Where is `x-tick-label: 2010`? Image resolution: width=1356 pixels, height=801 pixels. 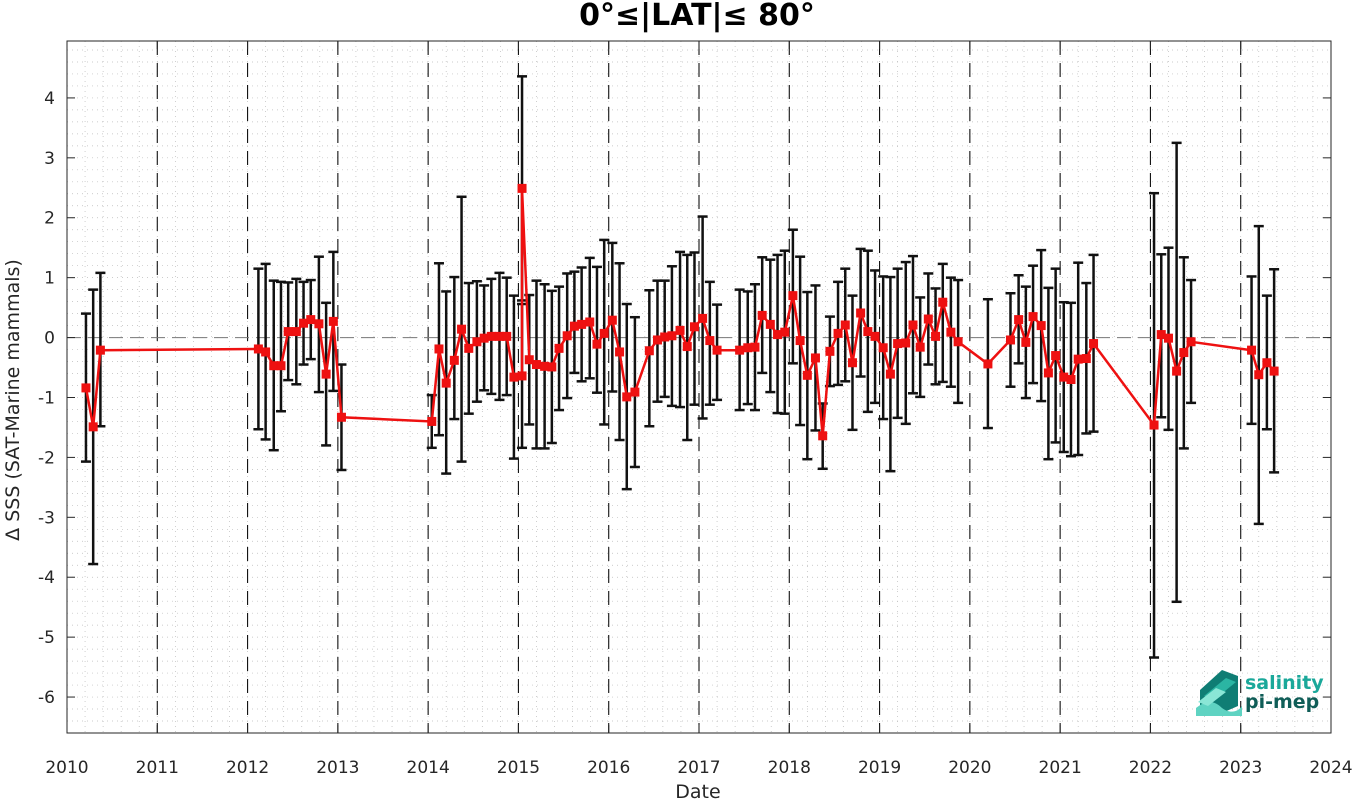
x-tick-label: 2010 is located at coordinates (66, 768).